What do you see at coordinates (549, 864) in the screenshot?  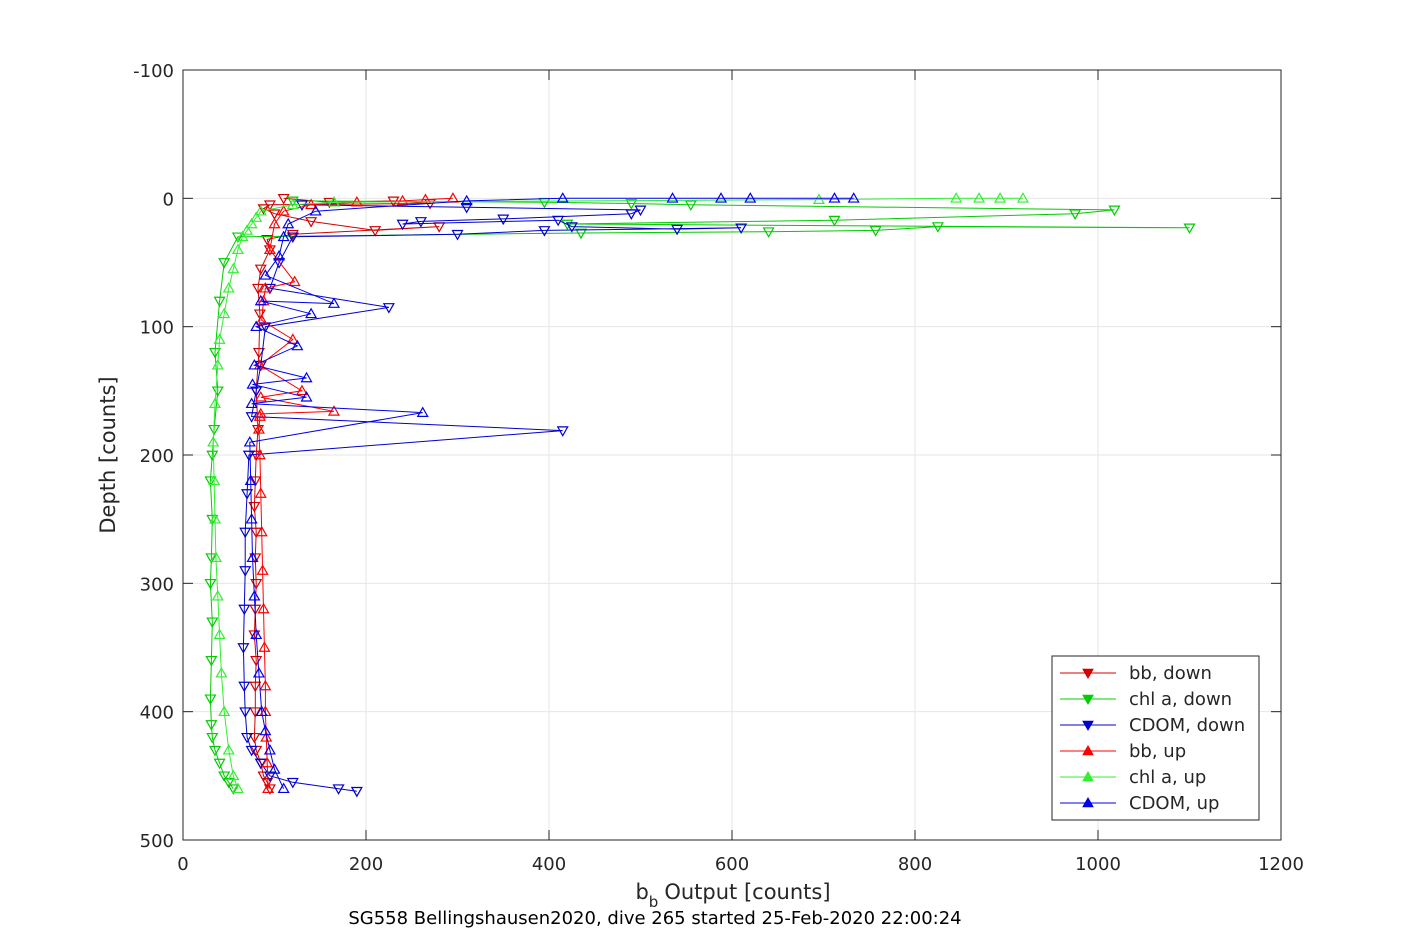 I see `x-tick-label: 400` at bounding box center [549, 864].